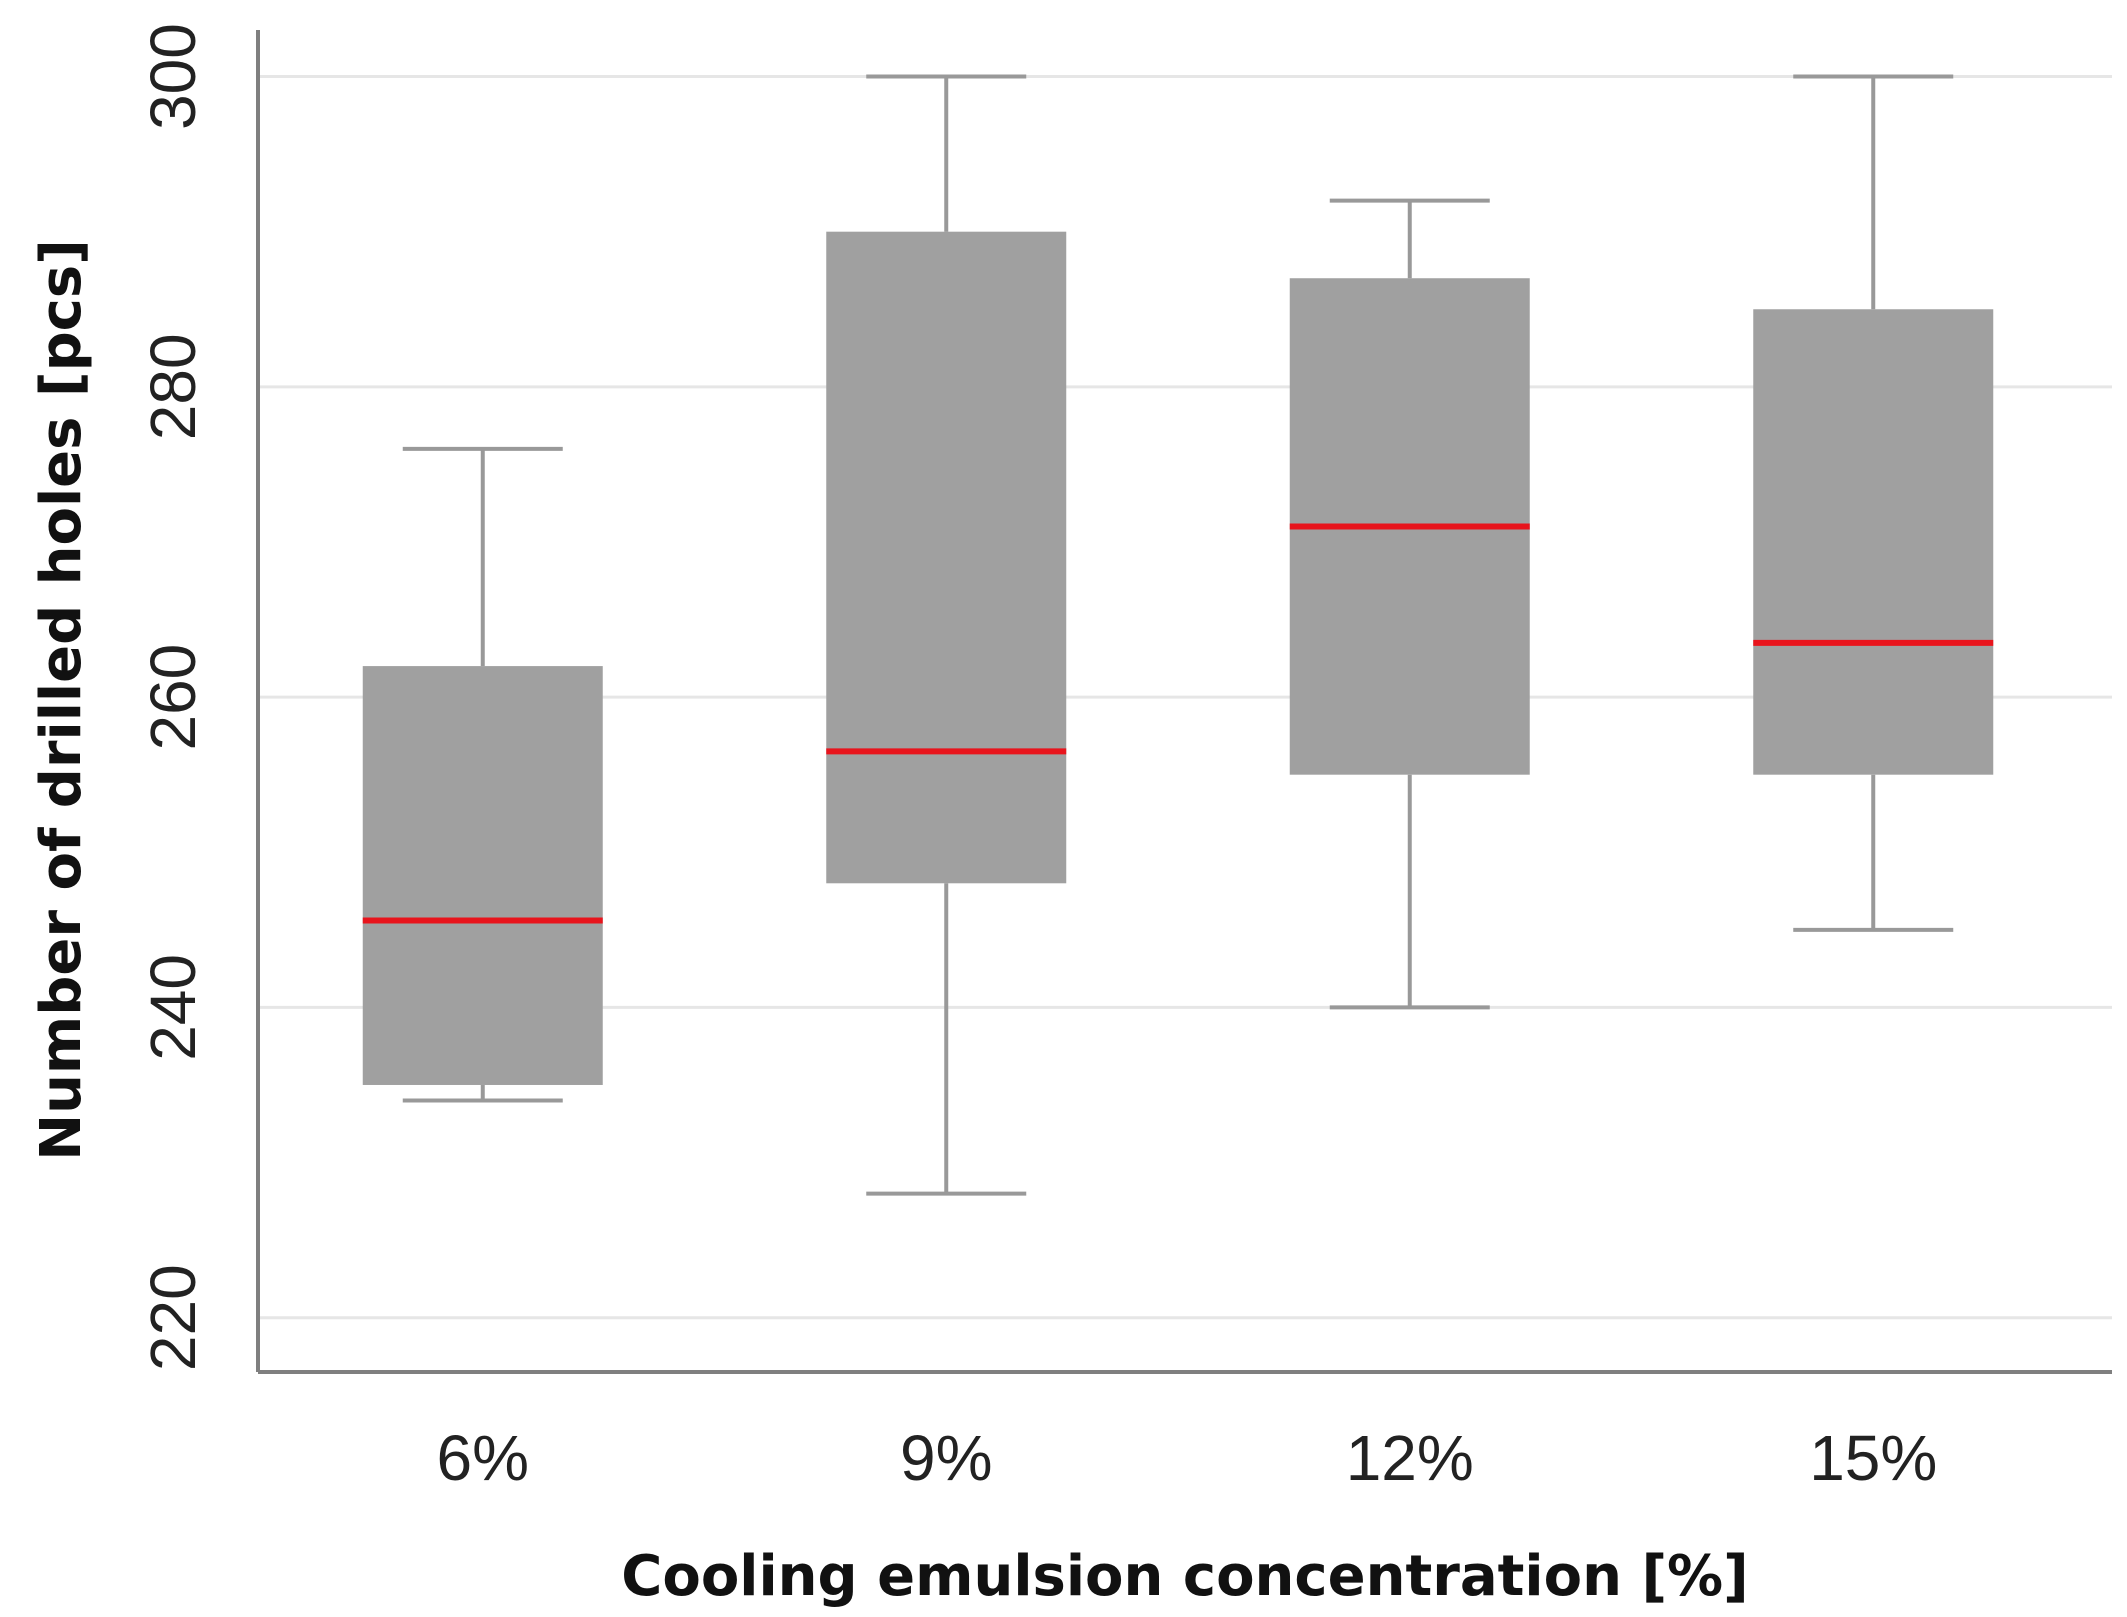 This screenshot has width=2127, height=1617. I want to click on x-axis-title: Cooling emulsion concentration [%], so click(1185, 1576).